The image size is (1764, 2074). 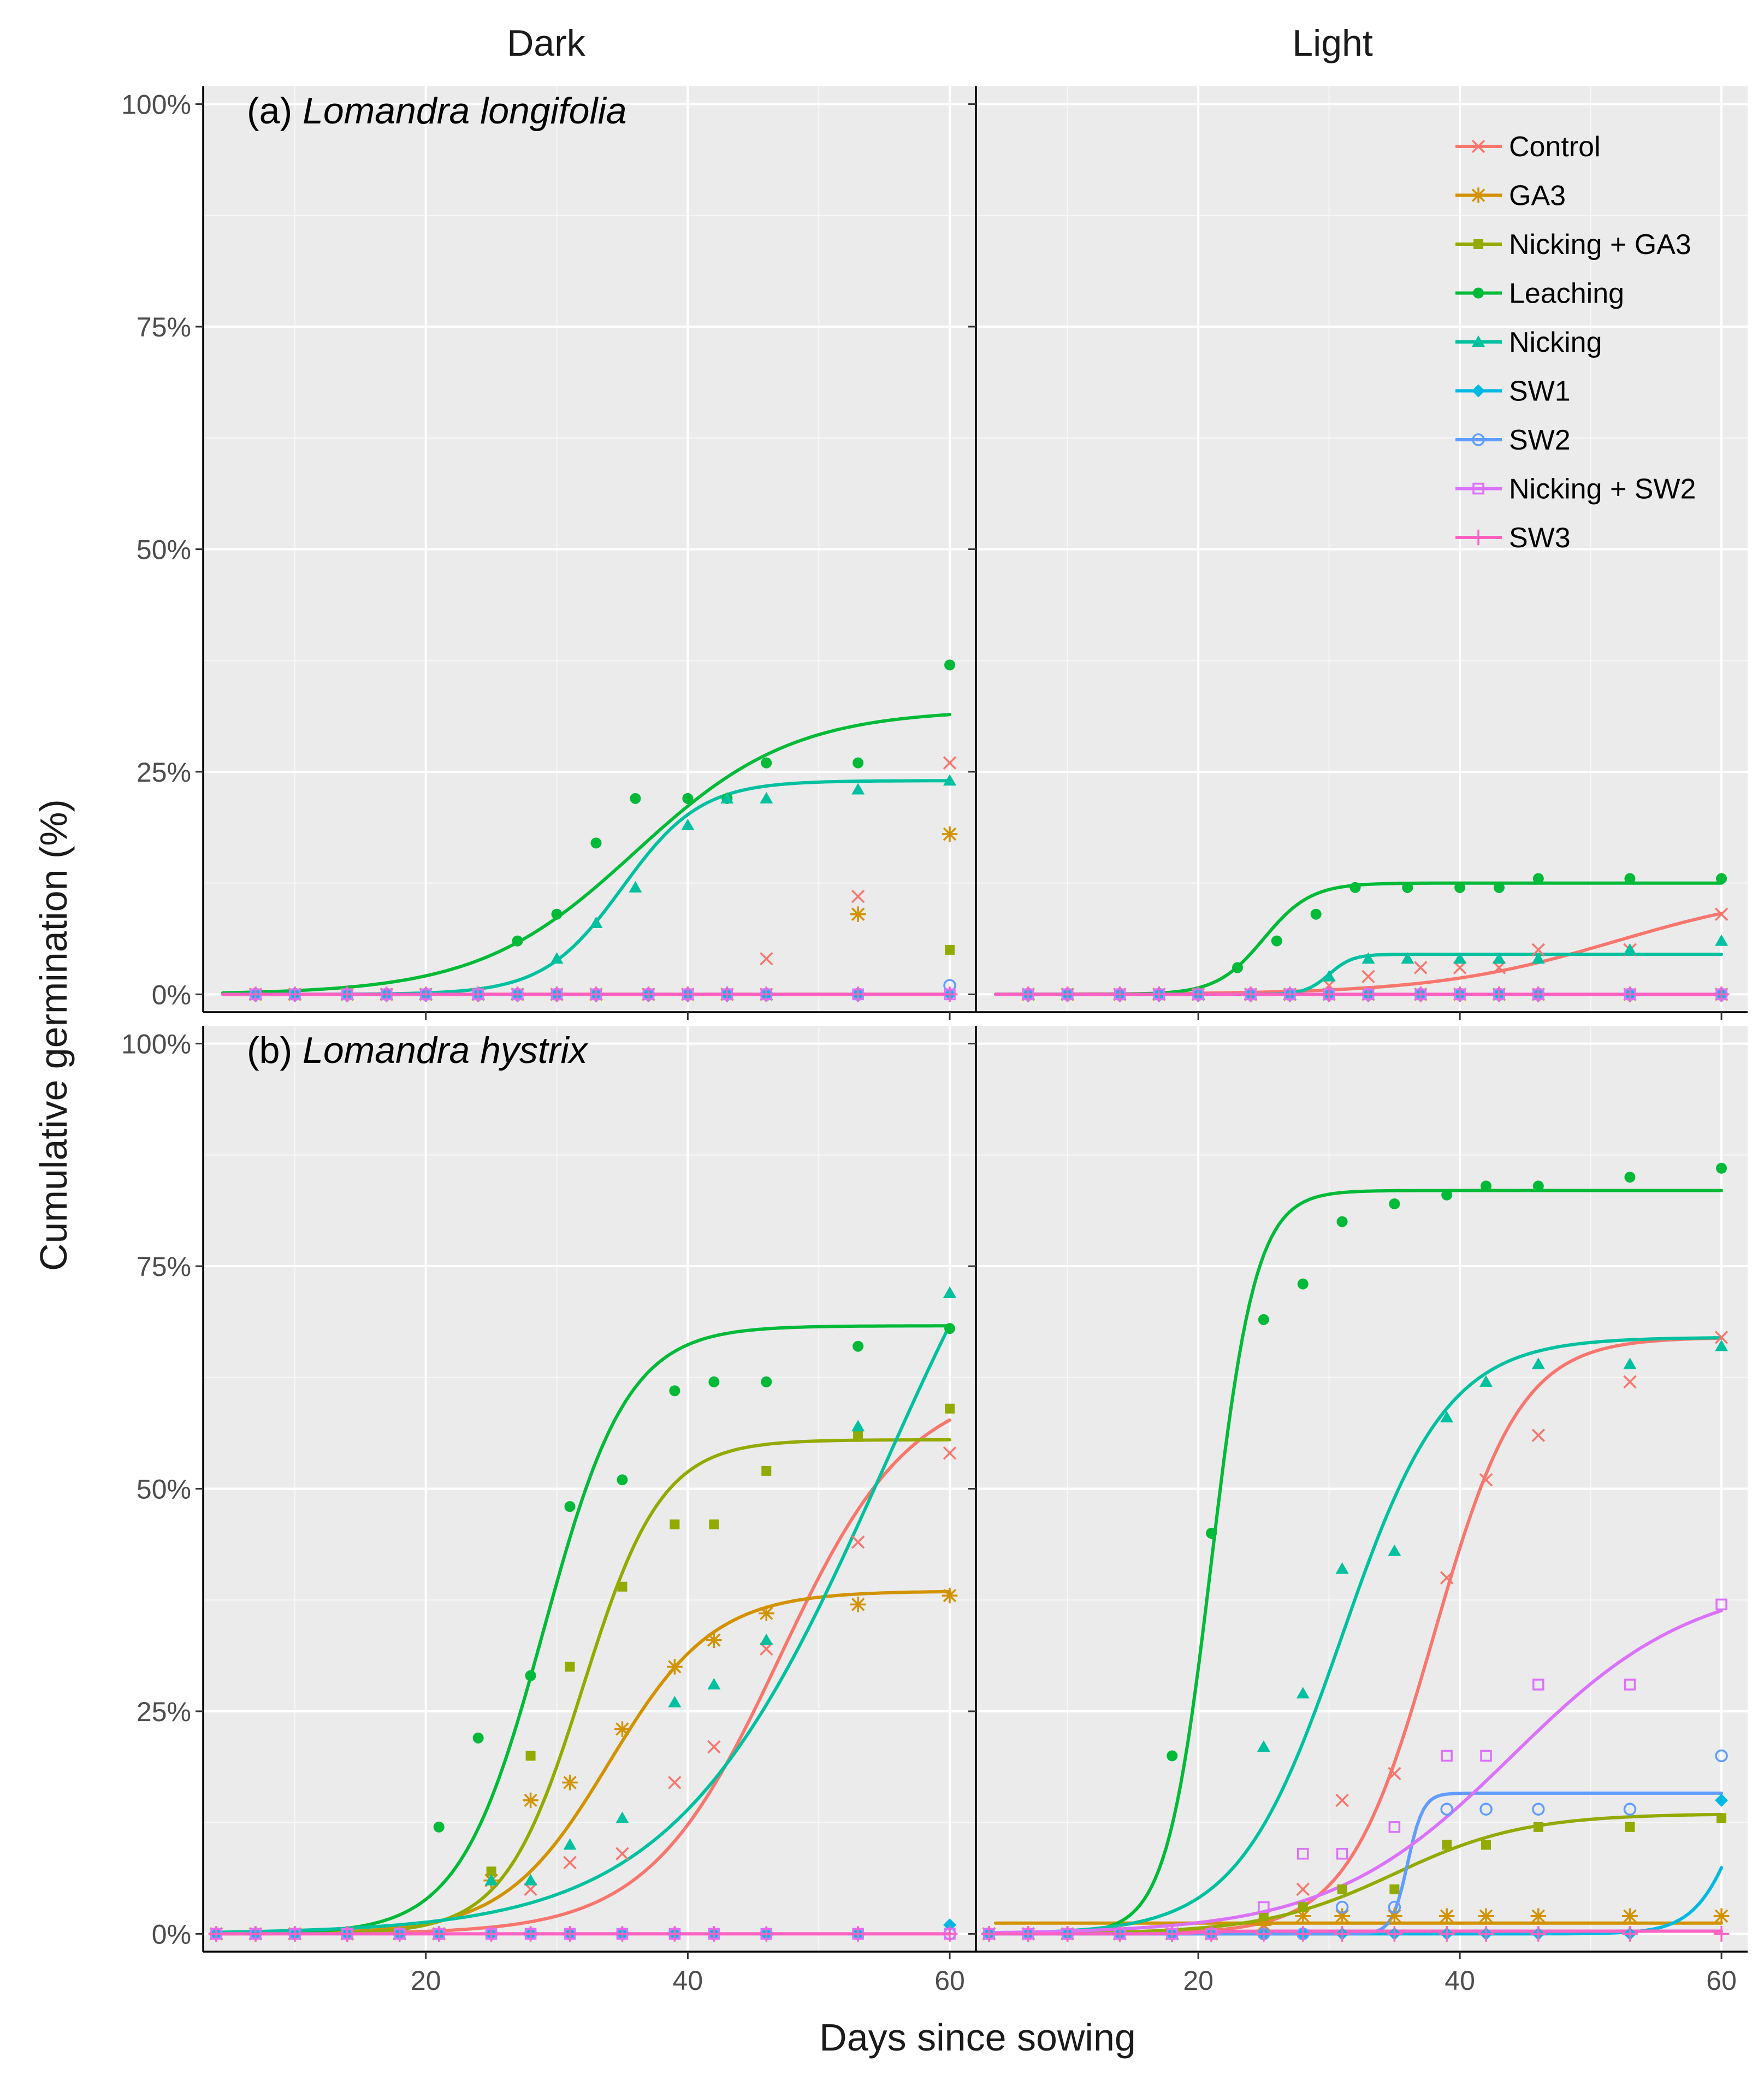 I want to click on legend-label: Nicking, so click(x=1555, y=343).